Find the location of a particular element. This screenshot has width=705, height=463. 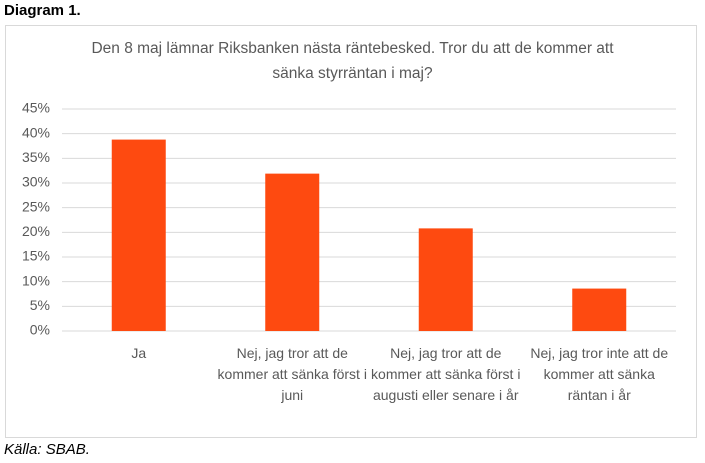

x-tick-label: Ja is located at coordinates (139, 353).